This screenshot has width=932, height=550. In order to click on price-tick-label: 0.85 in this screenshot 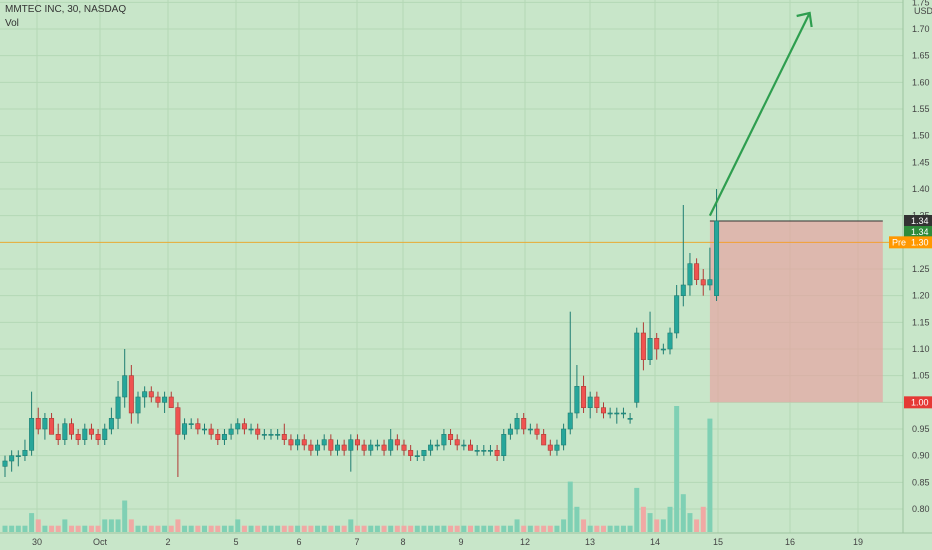, I will do `click(921, 482)`.